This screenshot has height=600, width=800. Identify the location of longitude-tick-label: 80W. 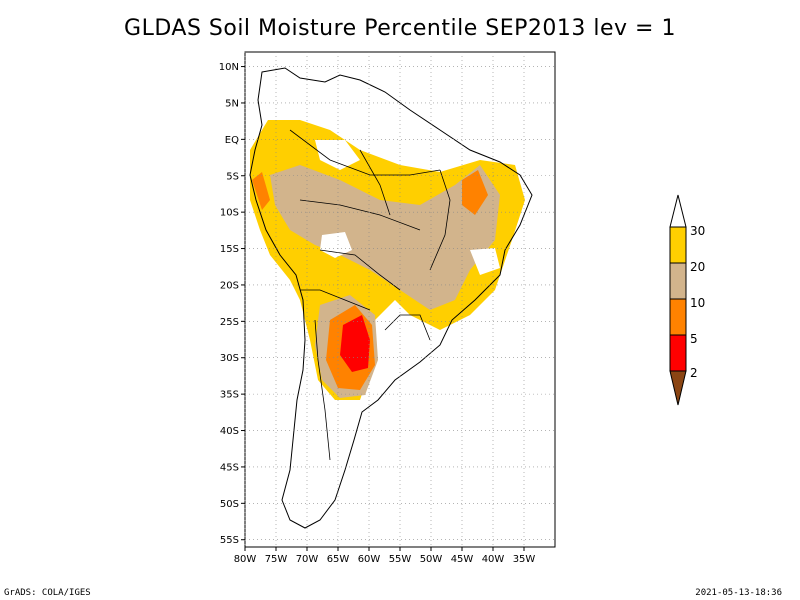
(245, 559).